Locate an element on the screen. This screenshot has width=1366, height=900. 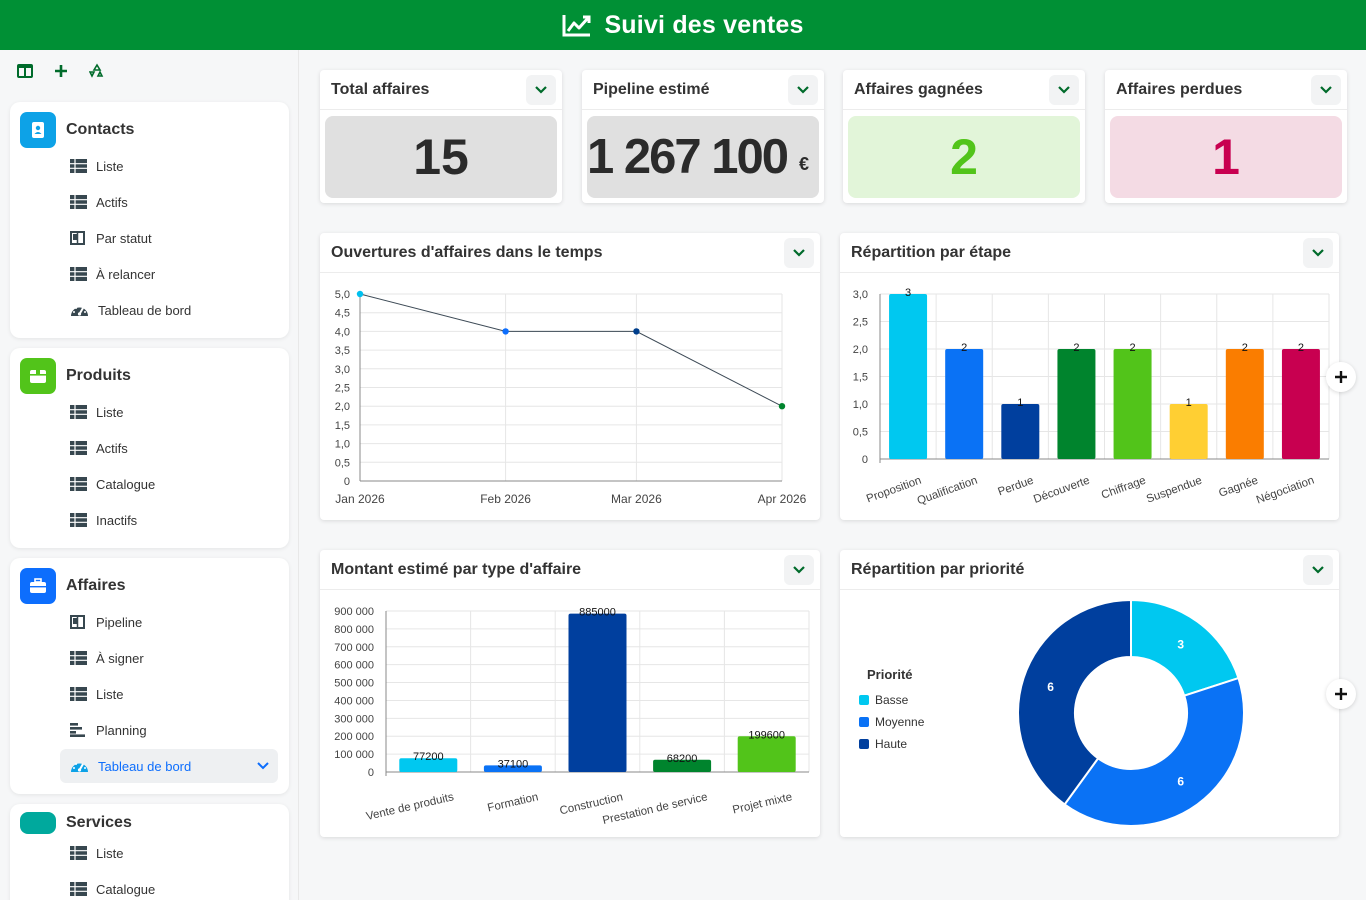
y-tick-label: 3,5 is located at coordinates (342, 351).